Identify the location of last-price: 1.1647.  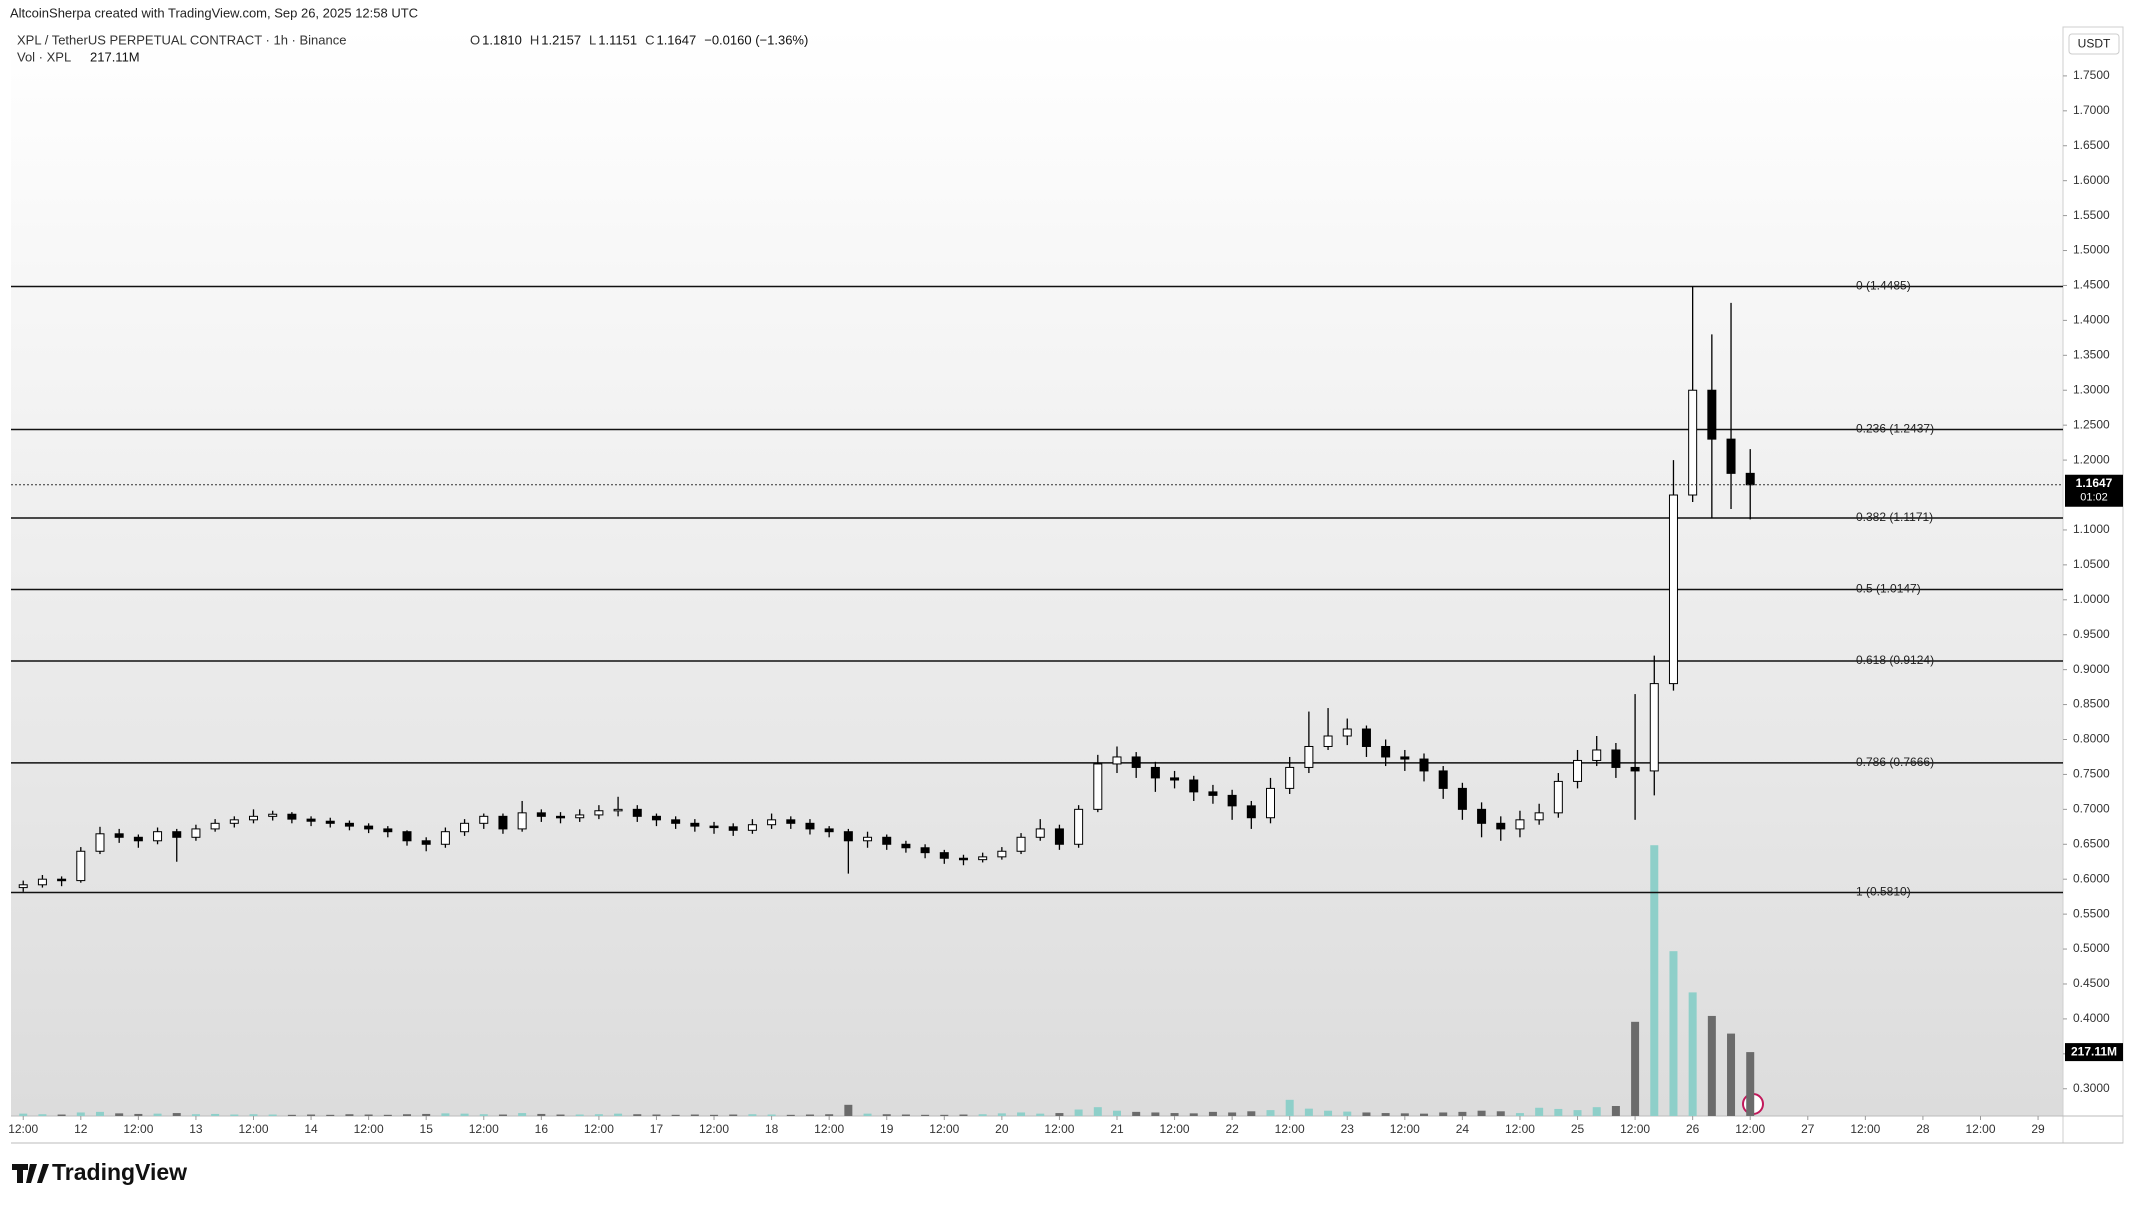
(2094, 483).